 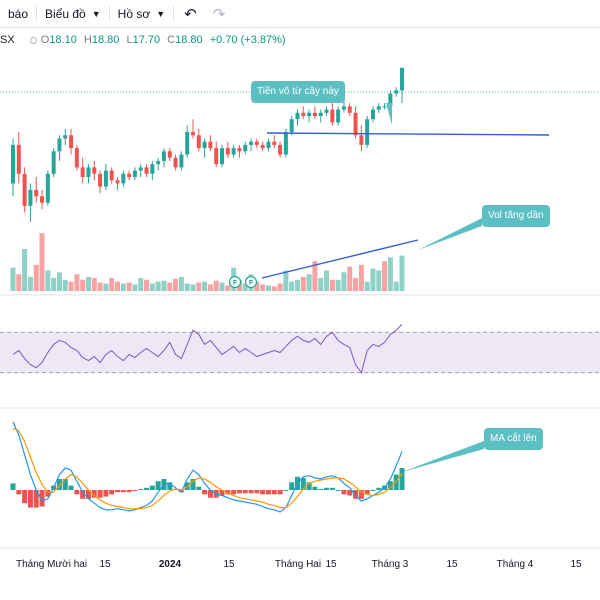 I want to click on resistance-line, so click(x=408, y=134).